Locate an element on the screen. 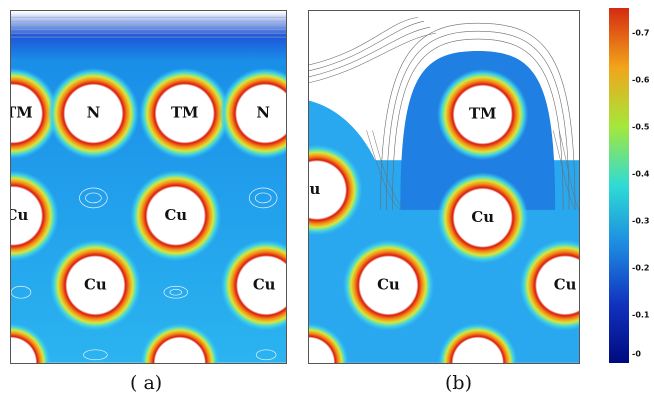 This screenshot has width=654, height=406. panel-a-atom-n-2: N is located at coordinates (252, 113).